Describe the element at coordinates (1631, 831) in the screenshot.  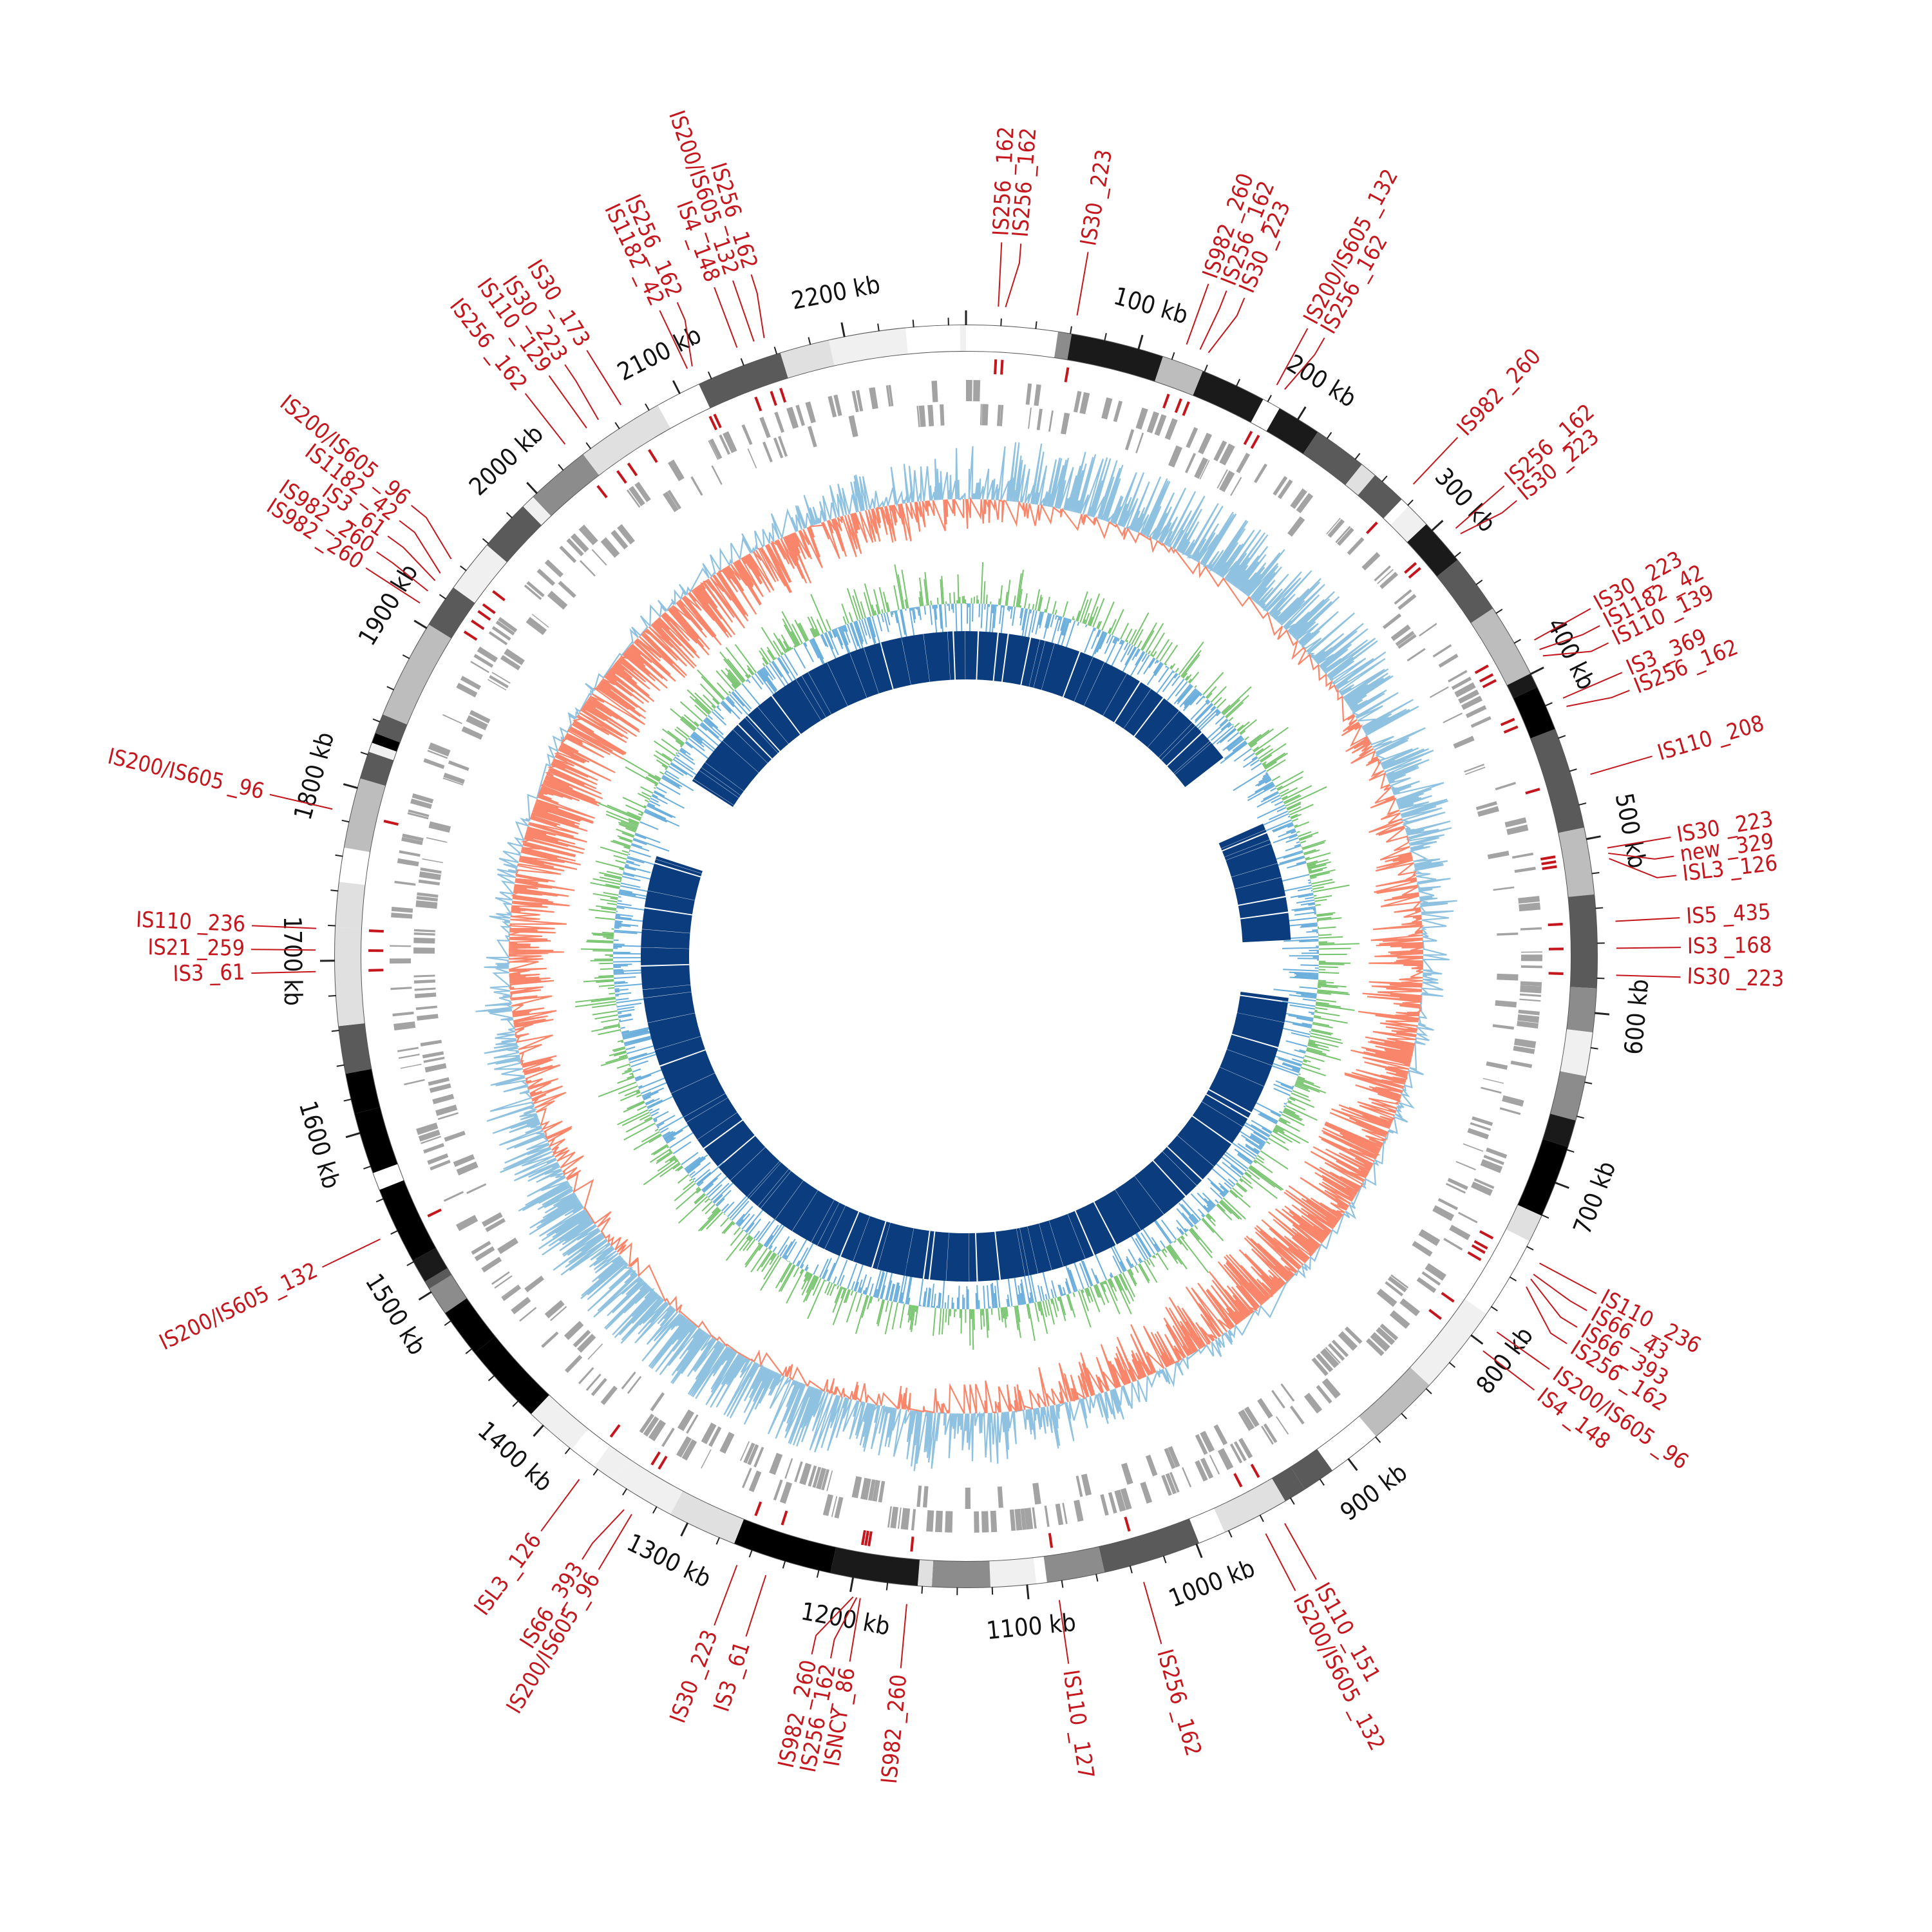
I see `scale-label: 500 kb` at that location.